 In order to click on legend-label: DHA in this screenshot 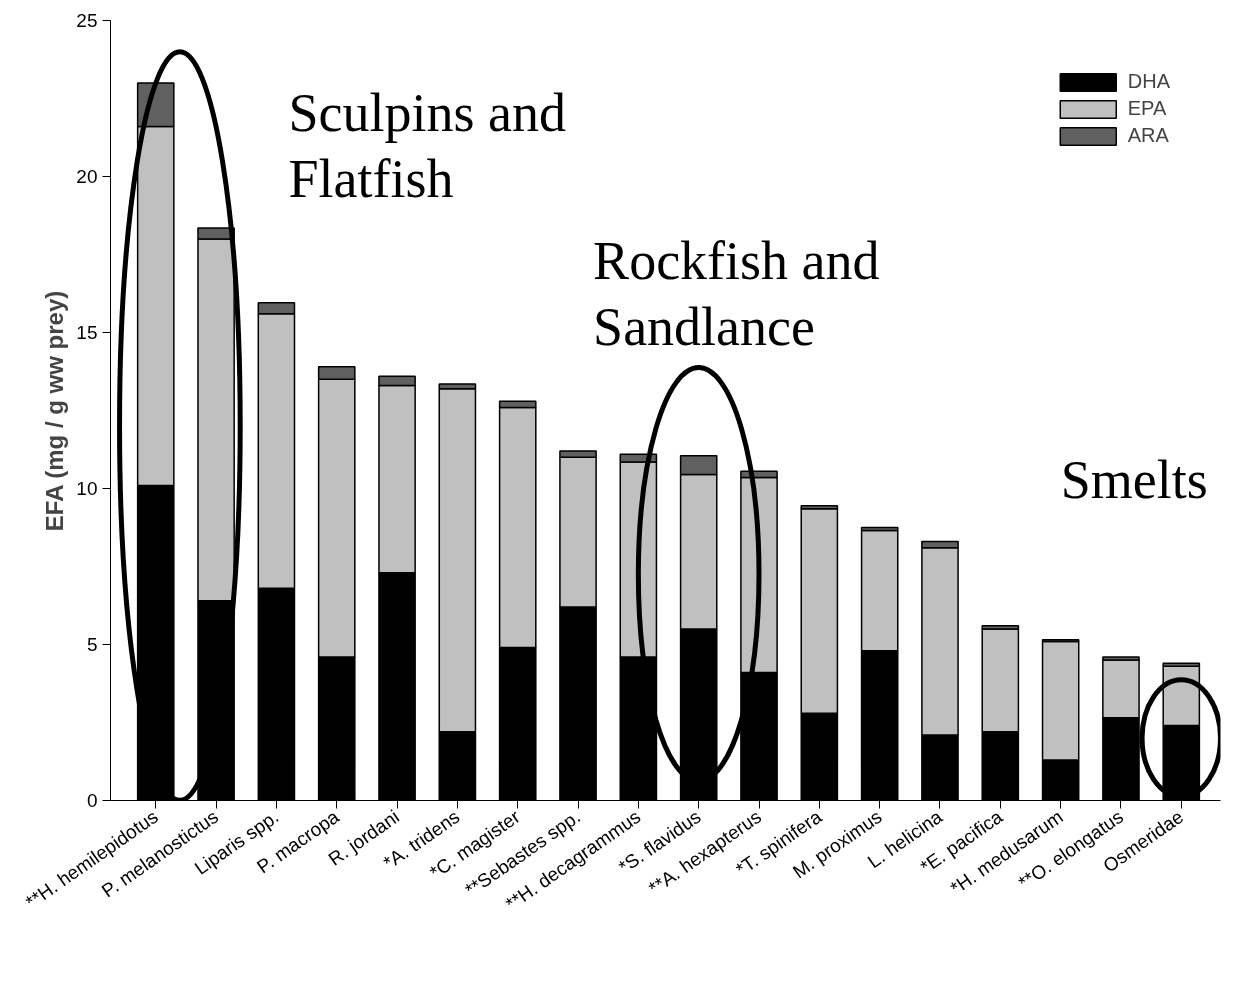, I will do `click(1148, 81)`.